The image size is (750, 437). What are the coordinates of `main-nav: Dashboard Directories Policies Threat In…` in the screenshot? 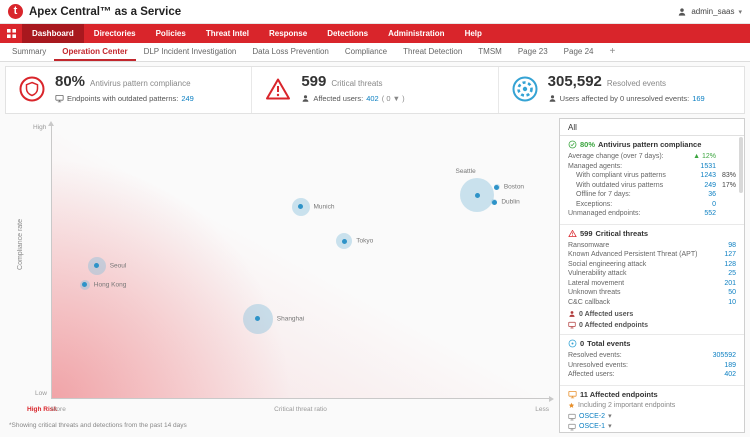 It's located at (375, 33).